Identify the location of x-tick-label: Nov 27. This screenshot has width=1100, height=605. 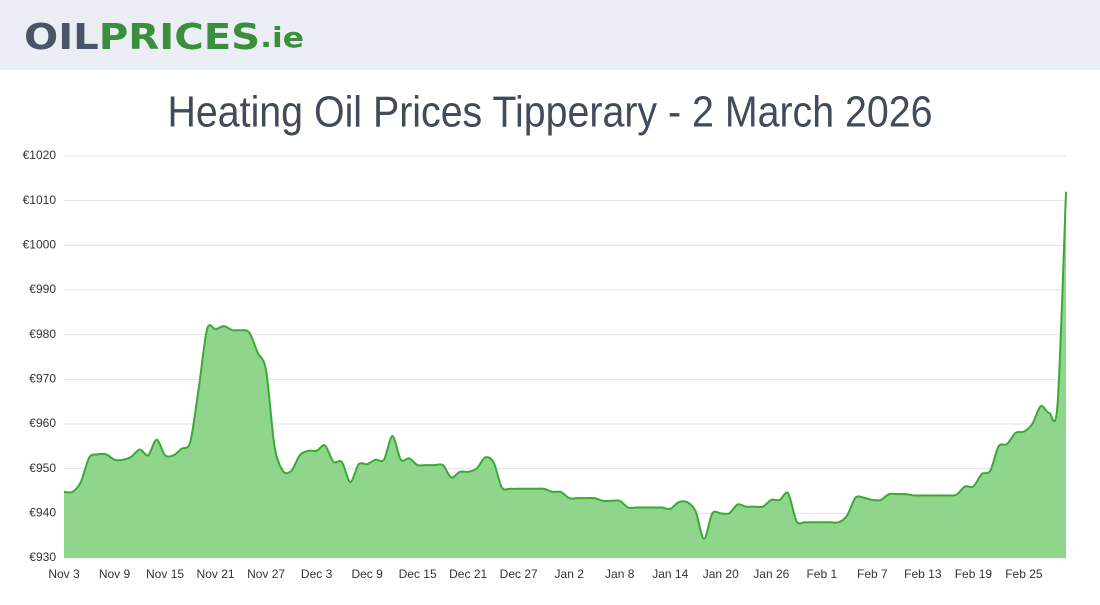
(266, 574).